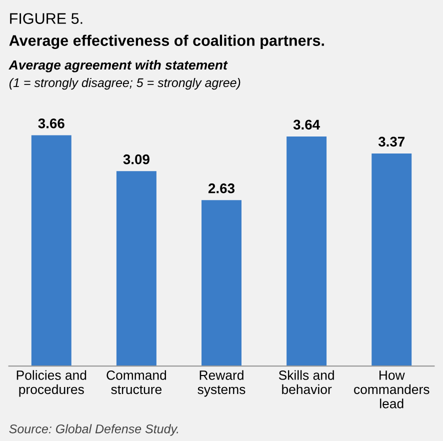 The width and height of the screenshot is (443, 441). Describe the element at coordinates (124, 84) in the screenshot. I see `text: (1 = strongly disagree; 5 = strongly agree)` at that location.